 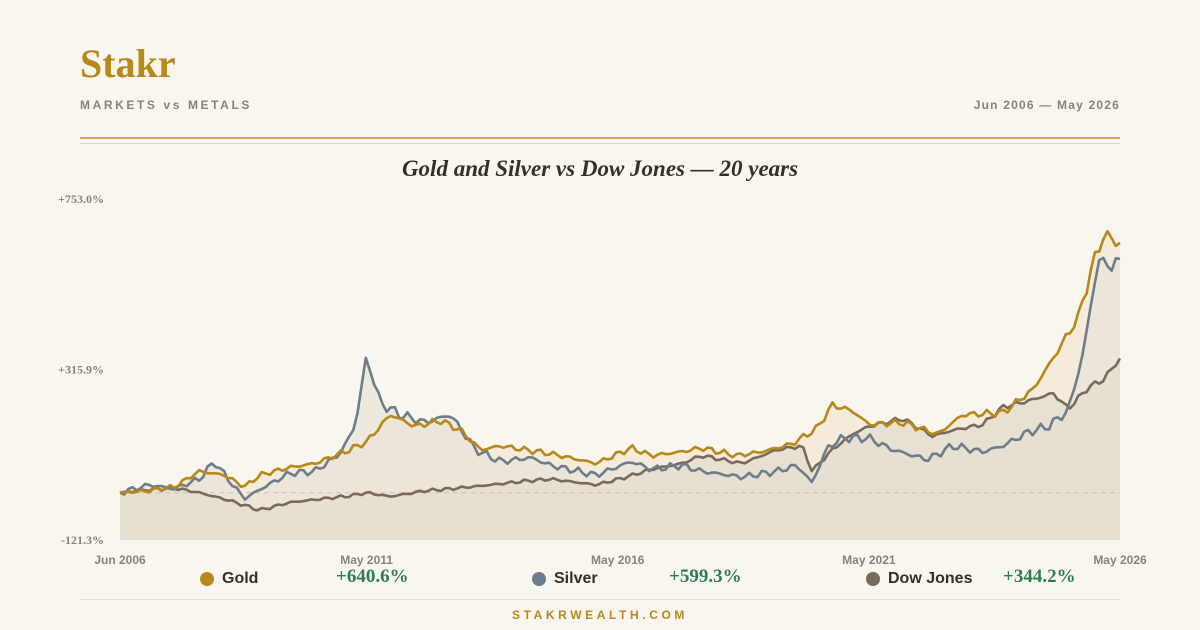 What do you see at coordinates (81, 199) in the screenshot?
I see `y-tick-label: +753.0%` at bounding box center [81, 199].